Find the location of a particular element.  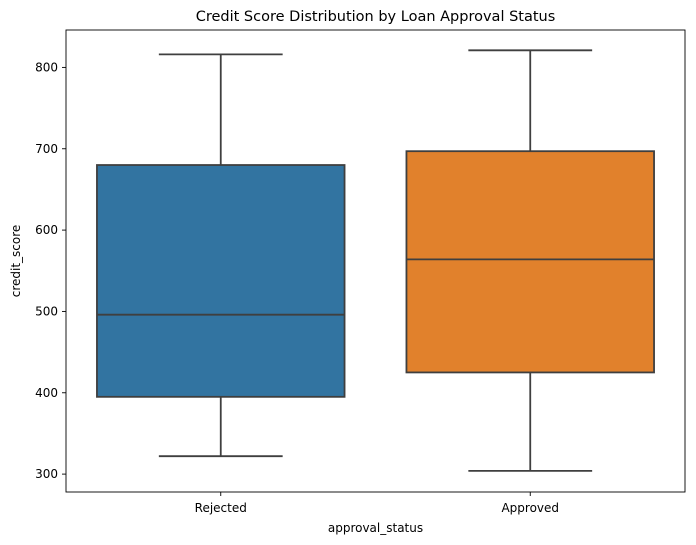

y-axis: 300 400 500 600 700 800 is located at coordinates (50, 270).